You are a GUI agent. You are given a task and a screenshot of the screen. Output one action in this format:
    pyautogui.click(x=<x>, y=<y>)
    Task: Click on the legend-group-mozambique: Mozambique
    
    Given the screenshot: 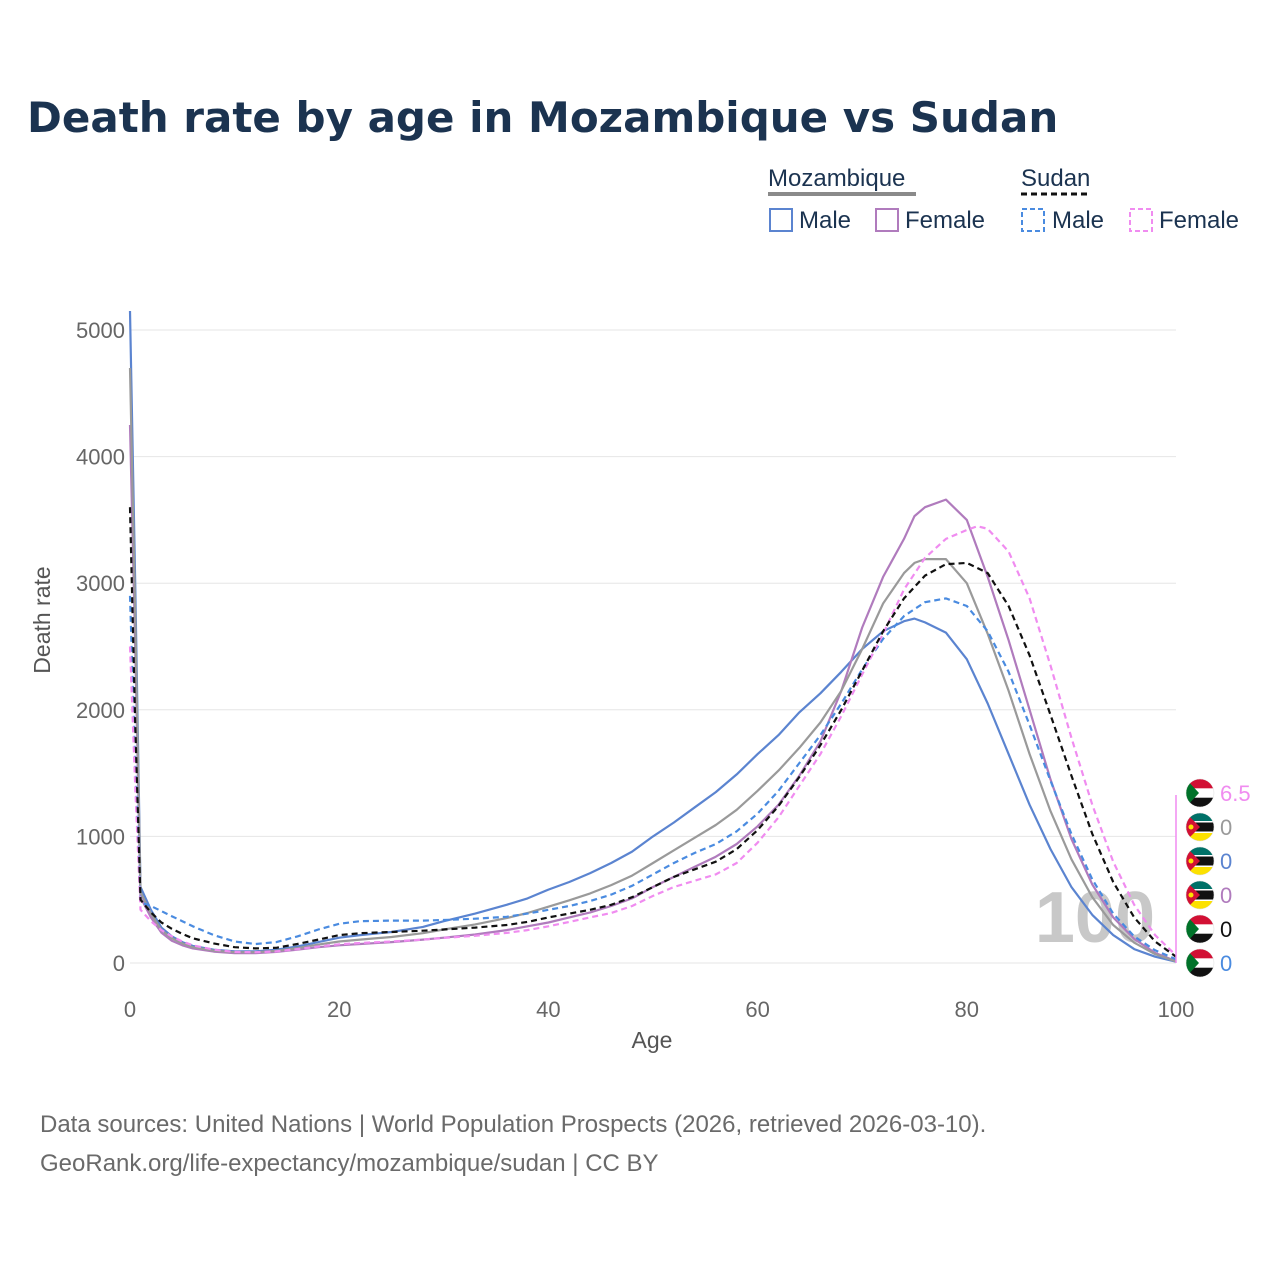 What is the action you would take?
    pyautogui.click(x=836, y=178)
    